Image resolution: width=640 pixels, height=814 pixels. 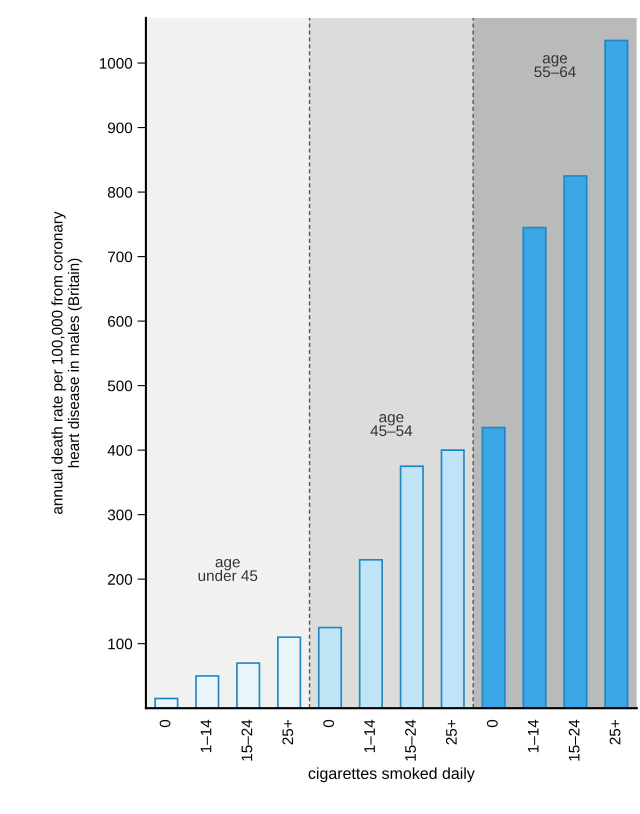 I want to click on annotation: age 55–64, so click(x=555, y=66).